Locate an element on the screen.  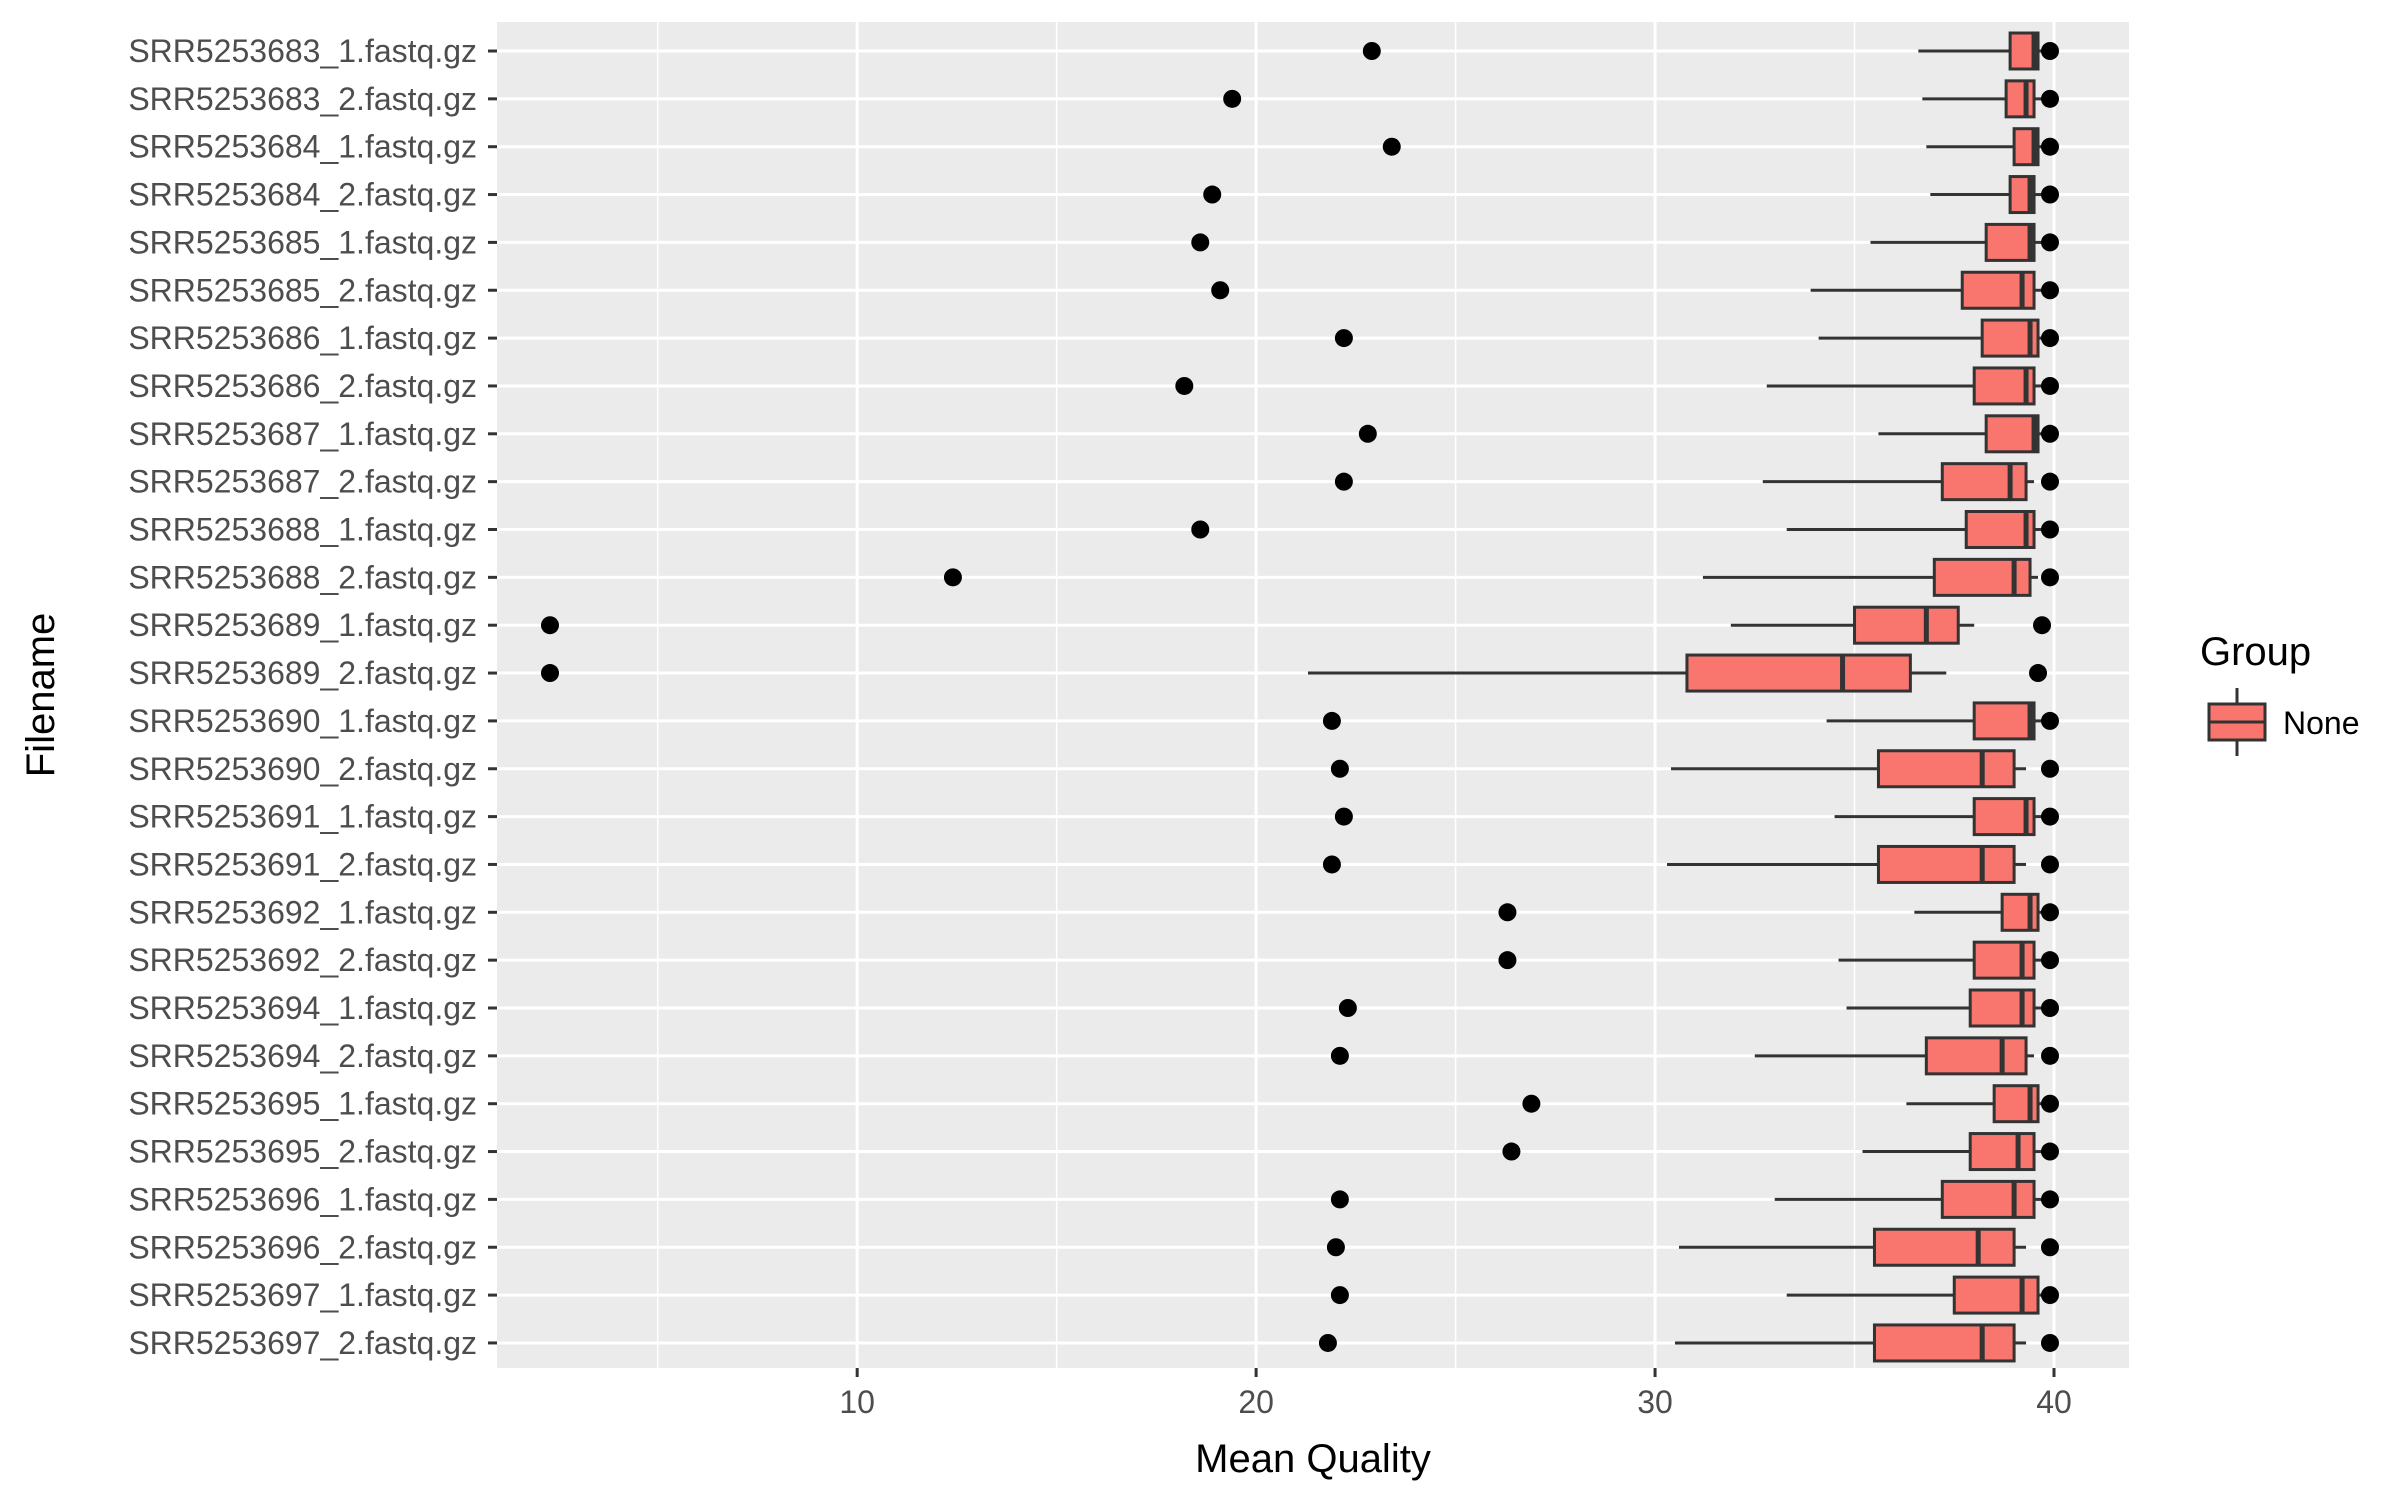
box-SRR5253685_2.fastq.gz is located at coordinates (1926, 290).